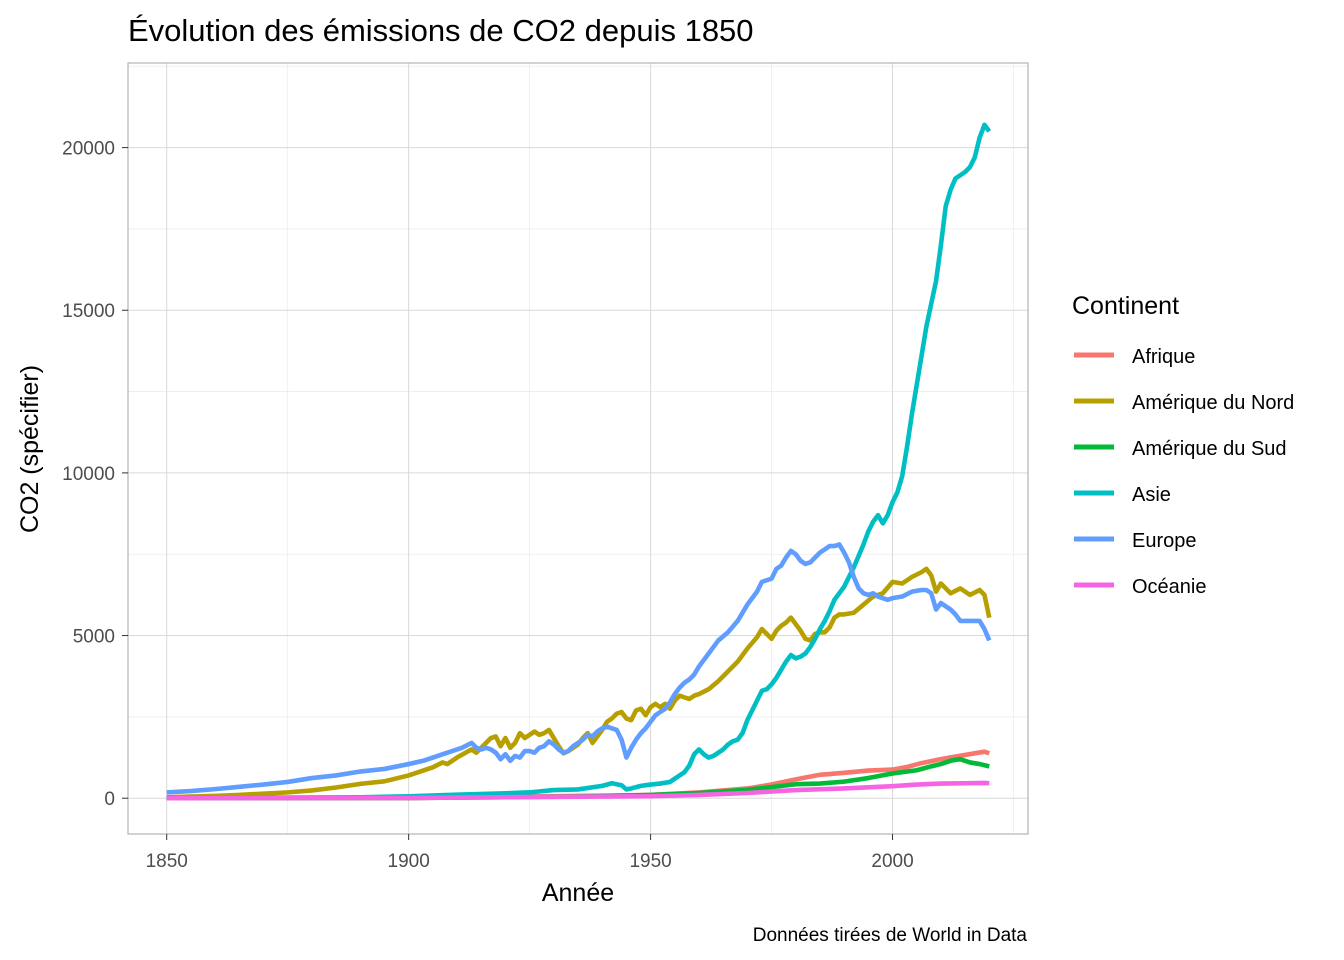  I want to click on y-tick-label: 5000, so click(94, 637).